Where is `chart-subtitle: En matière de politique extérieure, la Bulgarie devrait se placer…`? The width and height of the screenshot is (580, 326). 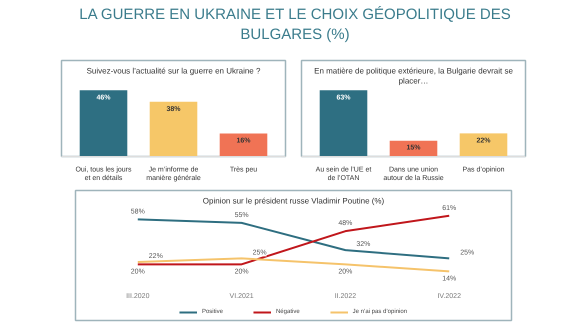 chart-subtitle: En matière de politique extérieure, la Bulgarie devrait se placer… is located at coordinates (414, 76).